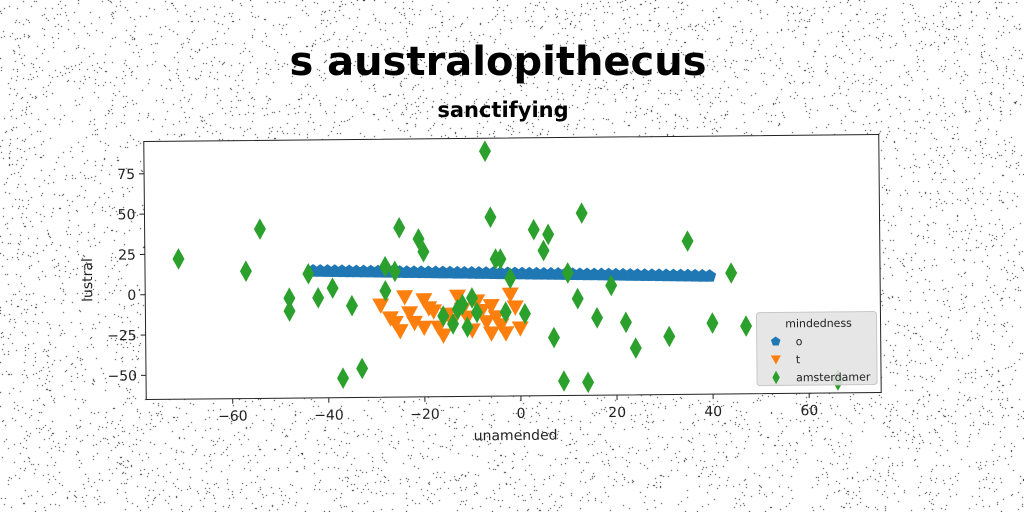 Image resolution: width=1024 pixels, height=512 pixels. I want to click on x-tick-label: −60, so click(233, 417).